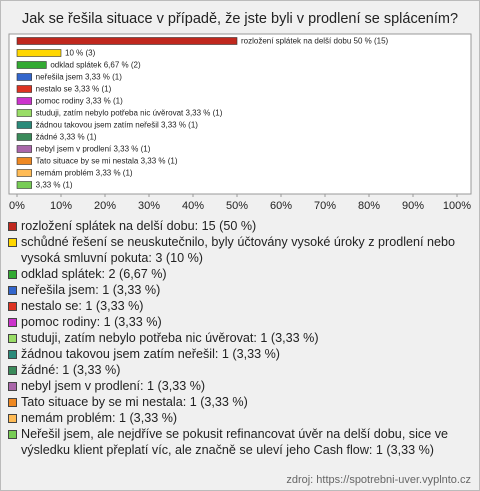  Describe the element at coordinates (66, 137) in the screenshot. I see `bar-label: žádné 3,33 % (1)` at that location.